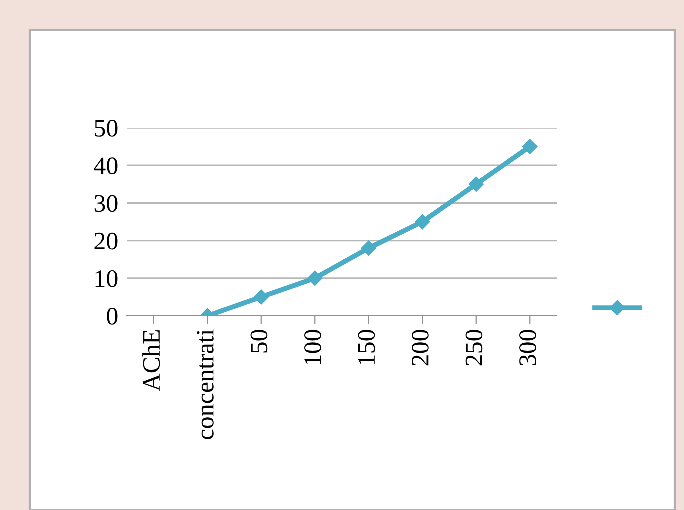  What do you see at coordinates (106, 166) in the screenshot?
I see `y-tick-label: 40` at bounding box center [106, 166].